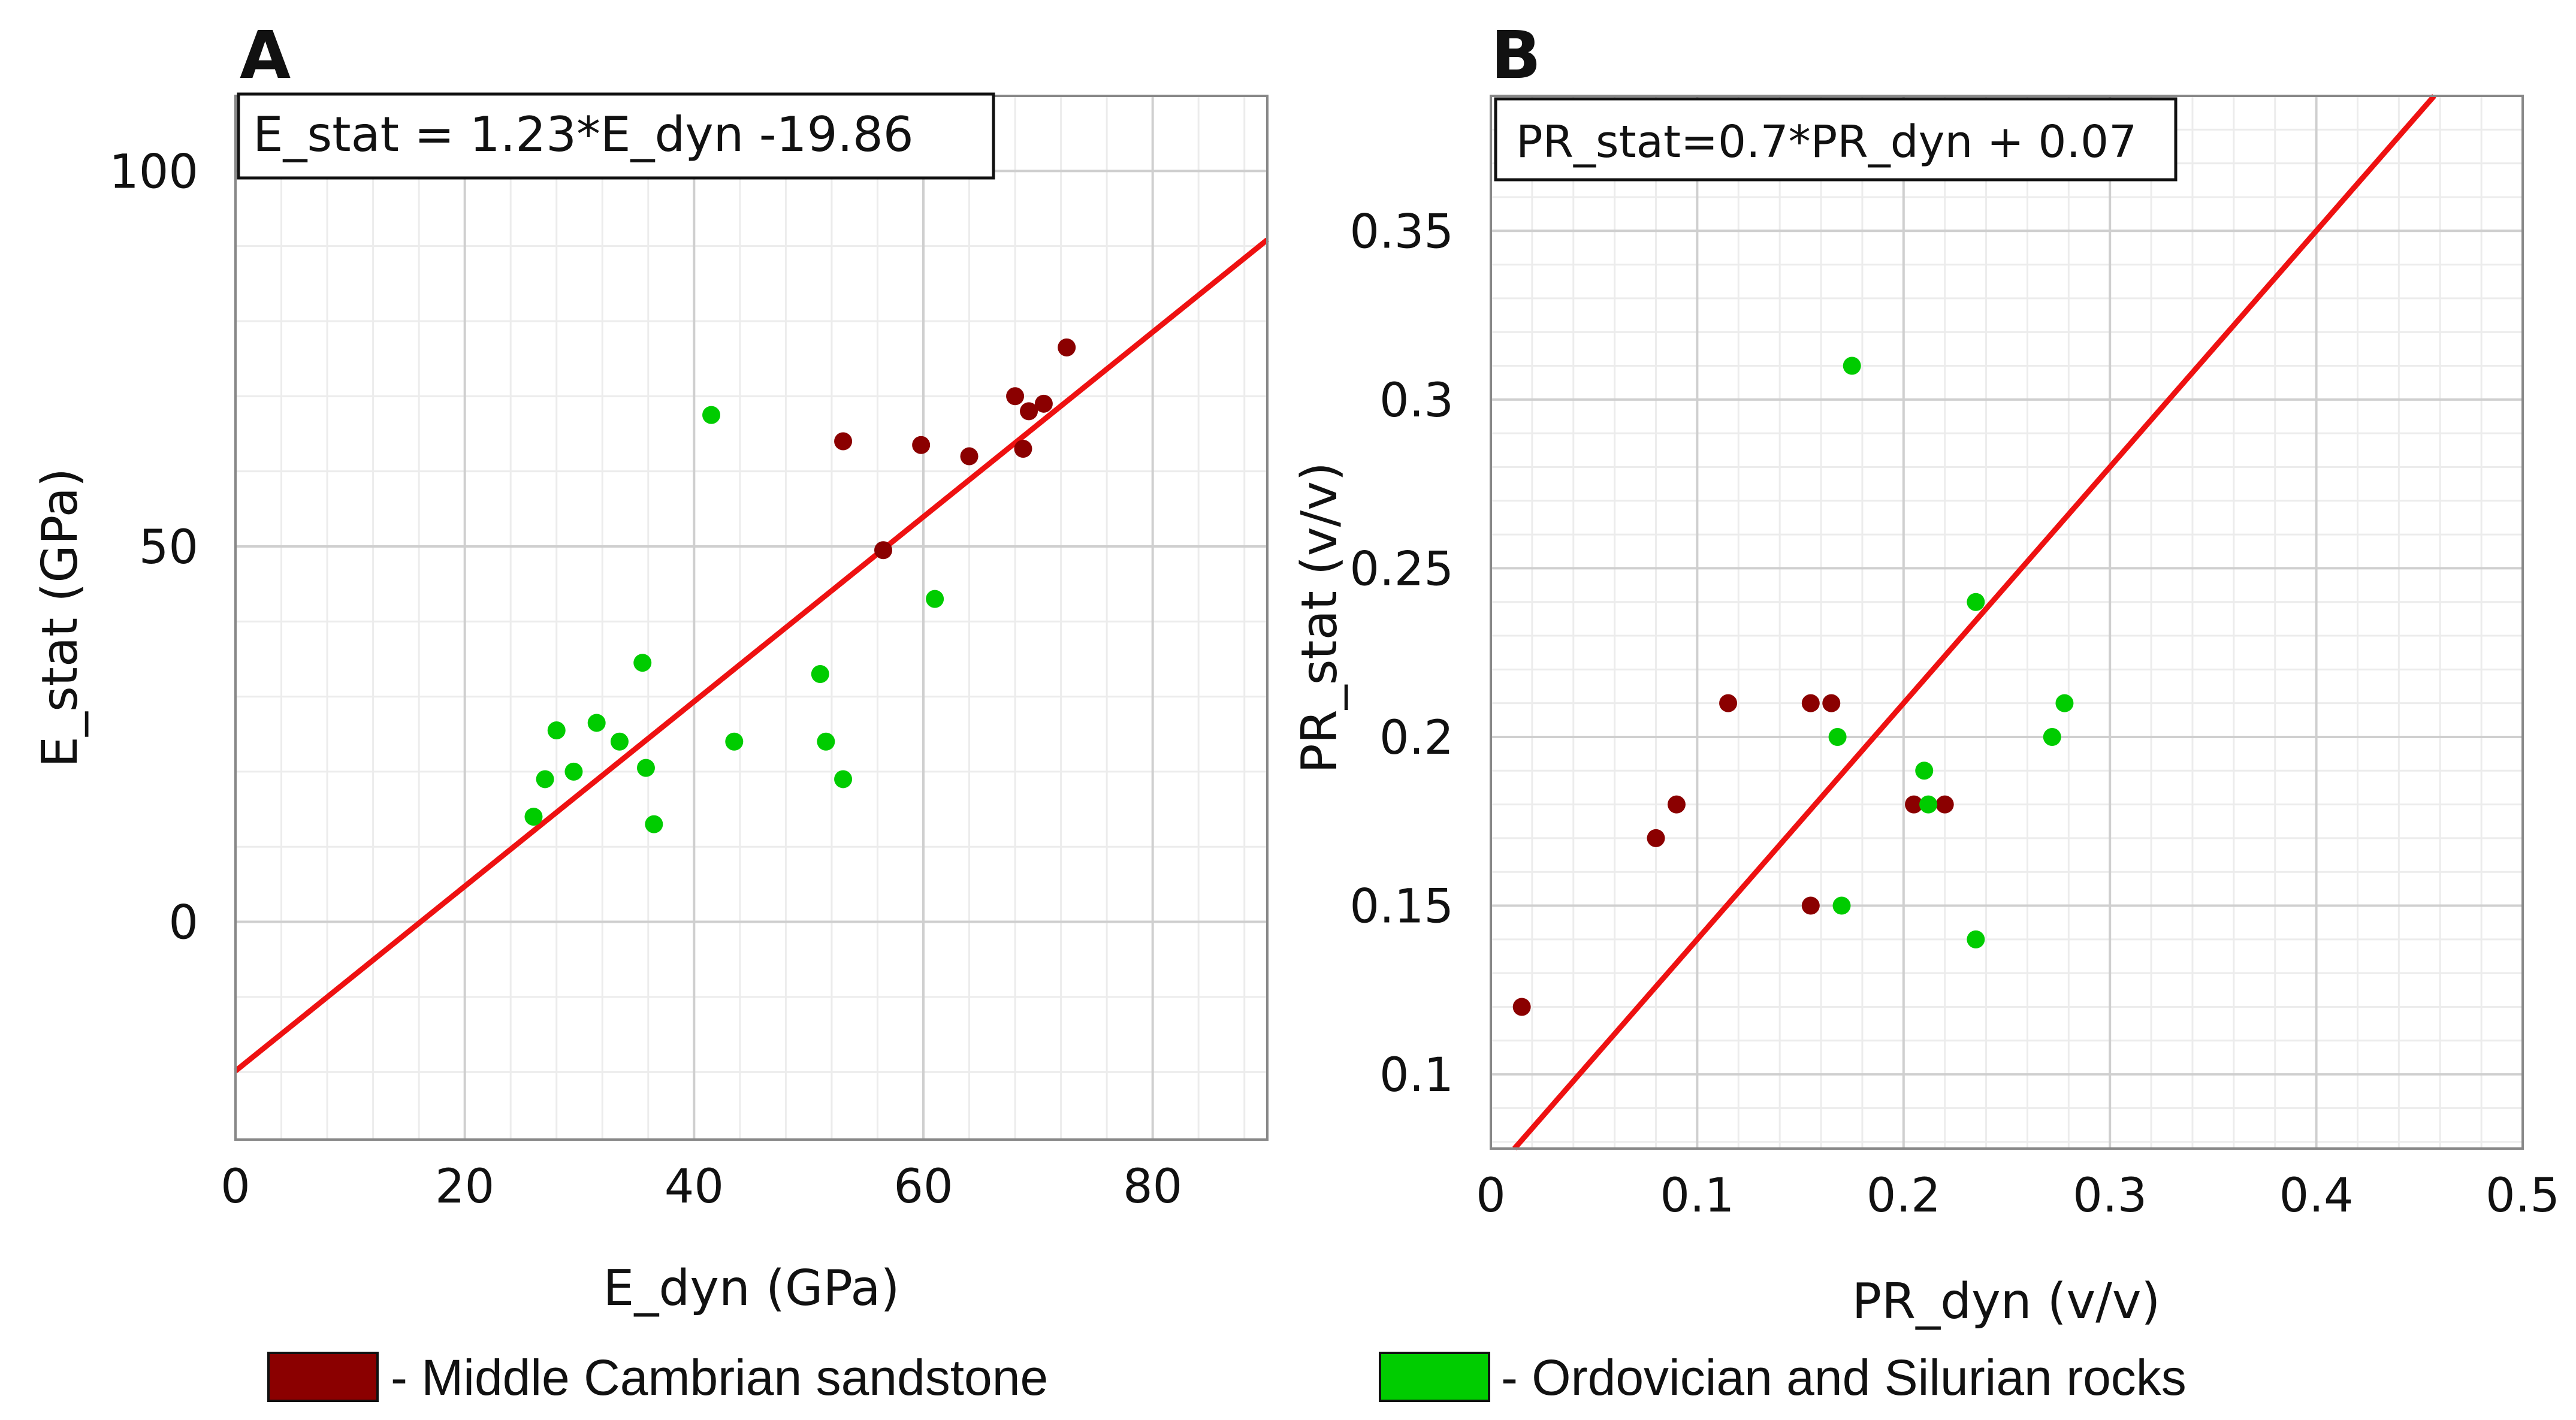 This screenshot has width=2576, height=1420. Describe the element at coordinates (1516, 55) in the screenshot. I see `panel-b-letter: B` at that location.